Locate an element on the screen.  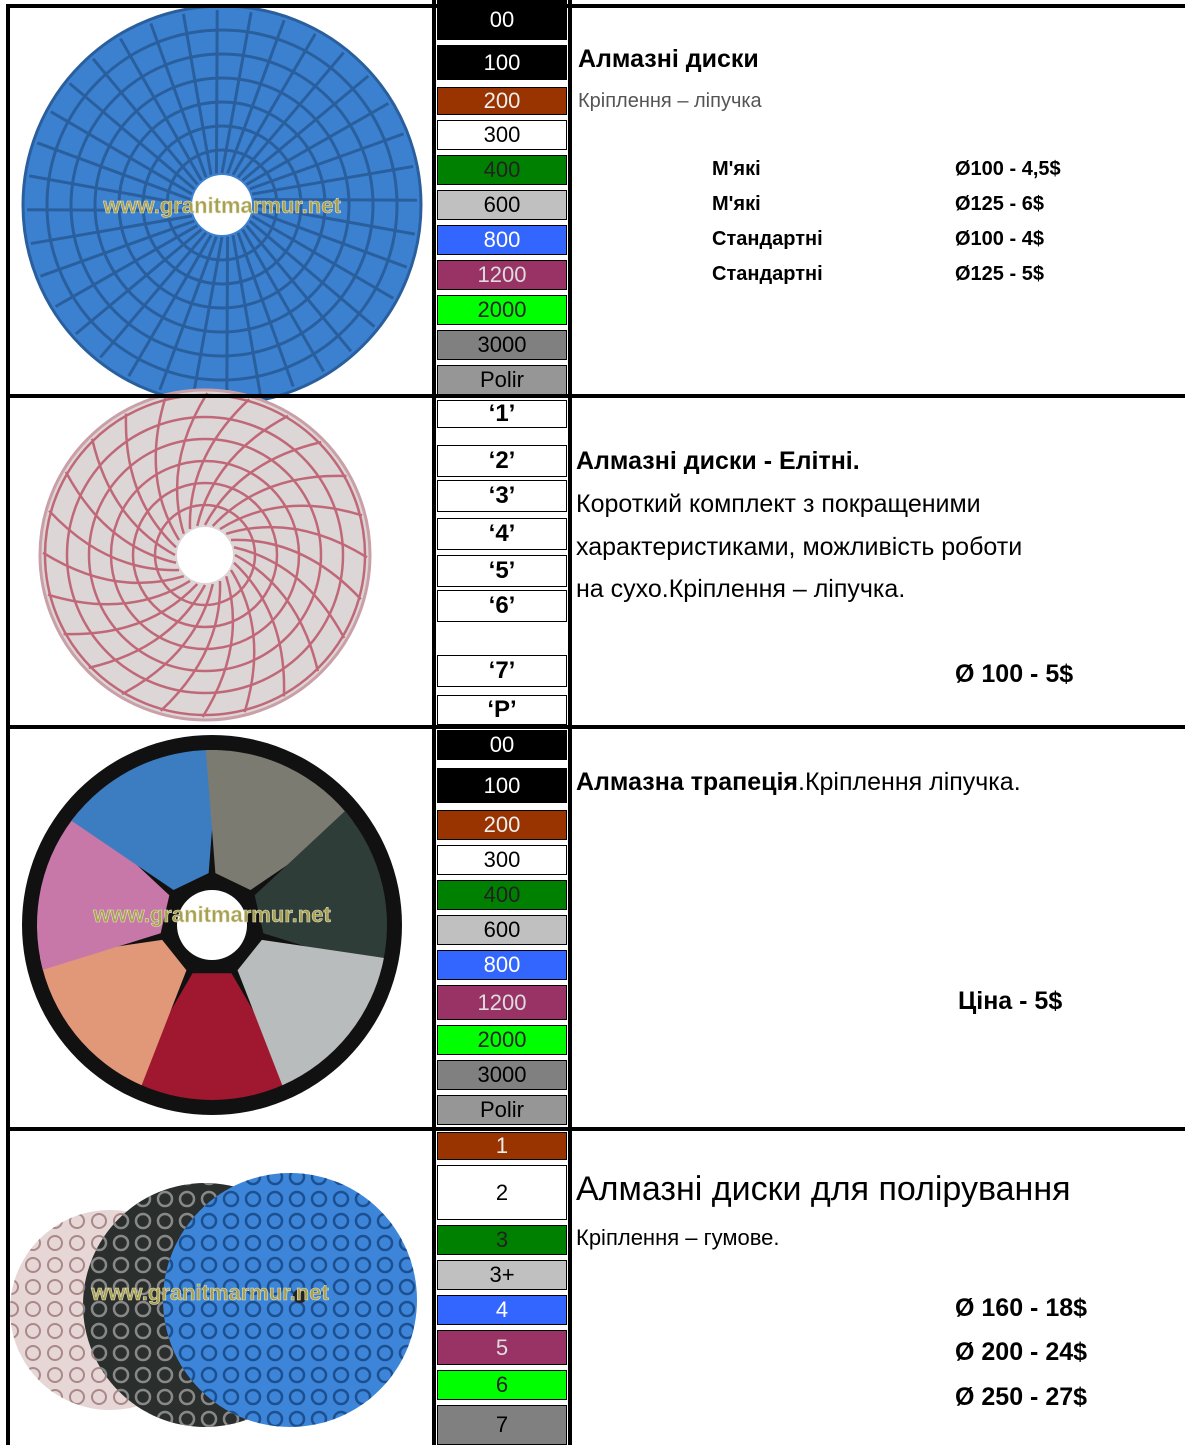
grit-cell: 3000 is located at coordinates (502, 1075).